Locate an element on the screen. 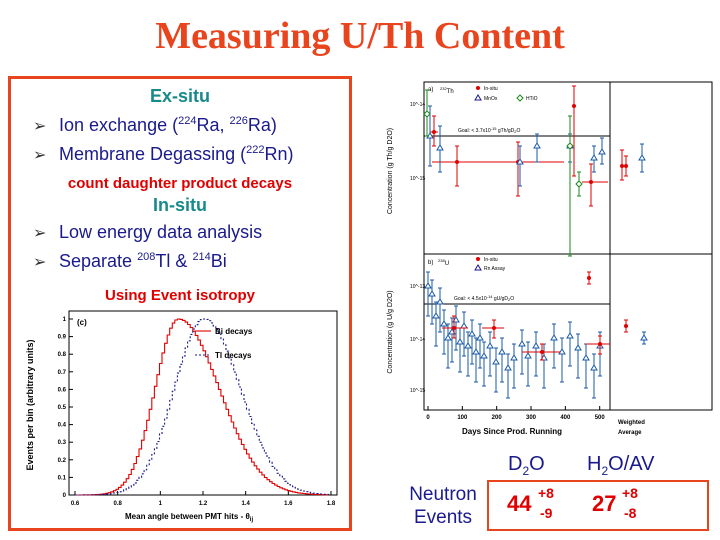  th-legend-insitu: In-situ is located at coordinates (491, 89).